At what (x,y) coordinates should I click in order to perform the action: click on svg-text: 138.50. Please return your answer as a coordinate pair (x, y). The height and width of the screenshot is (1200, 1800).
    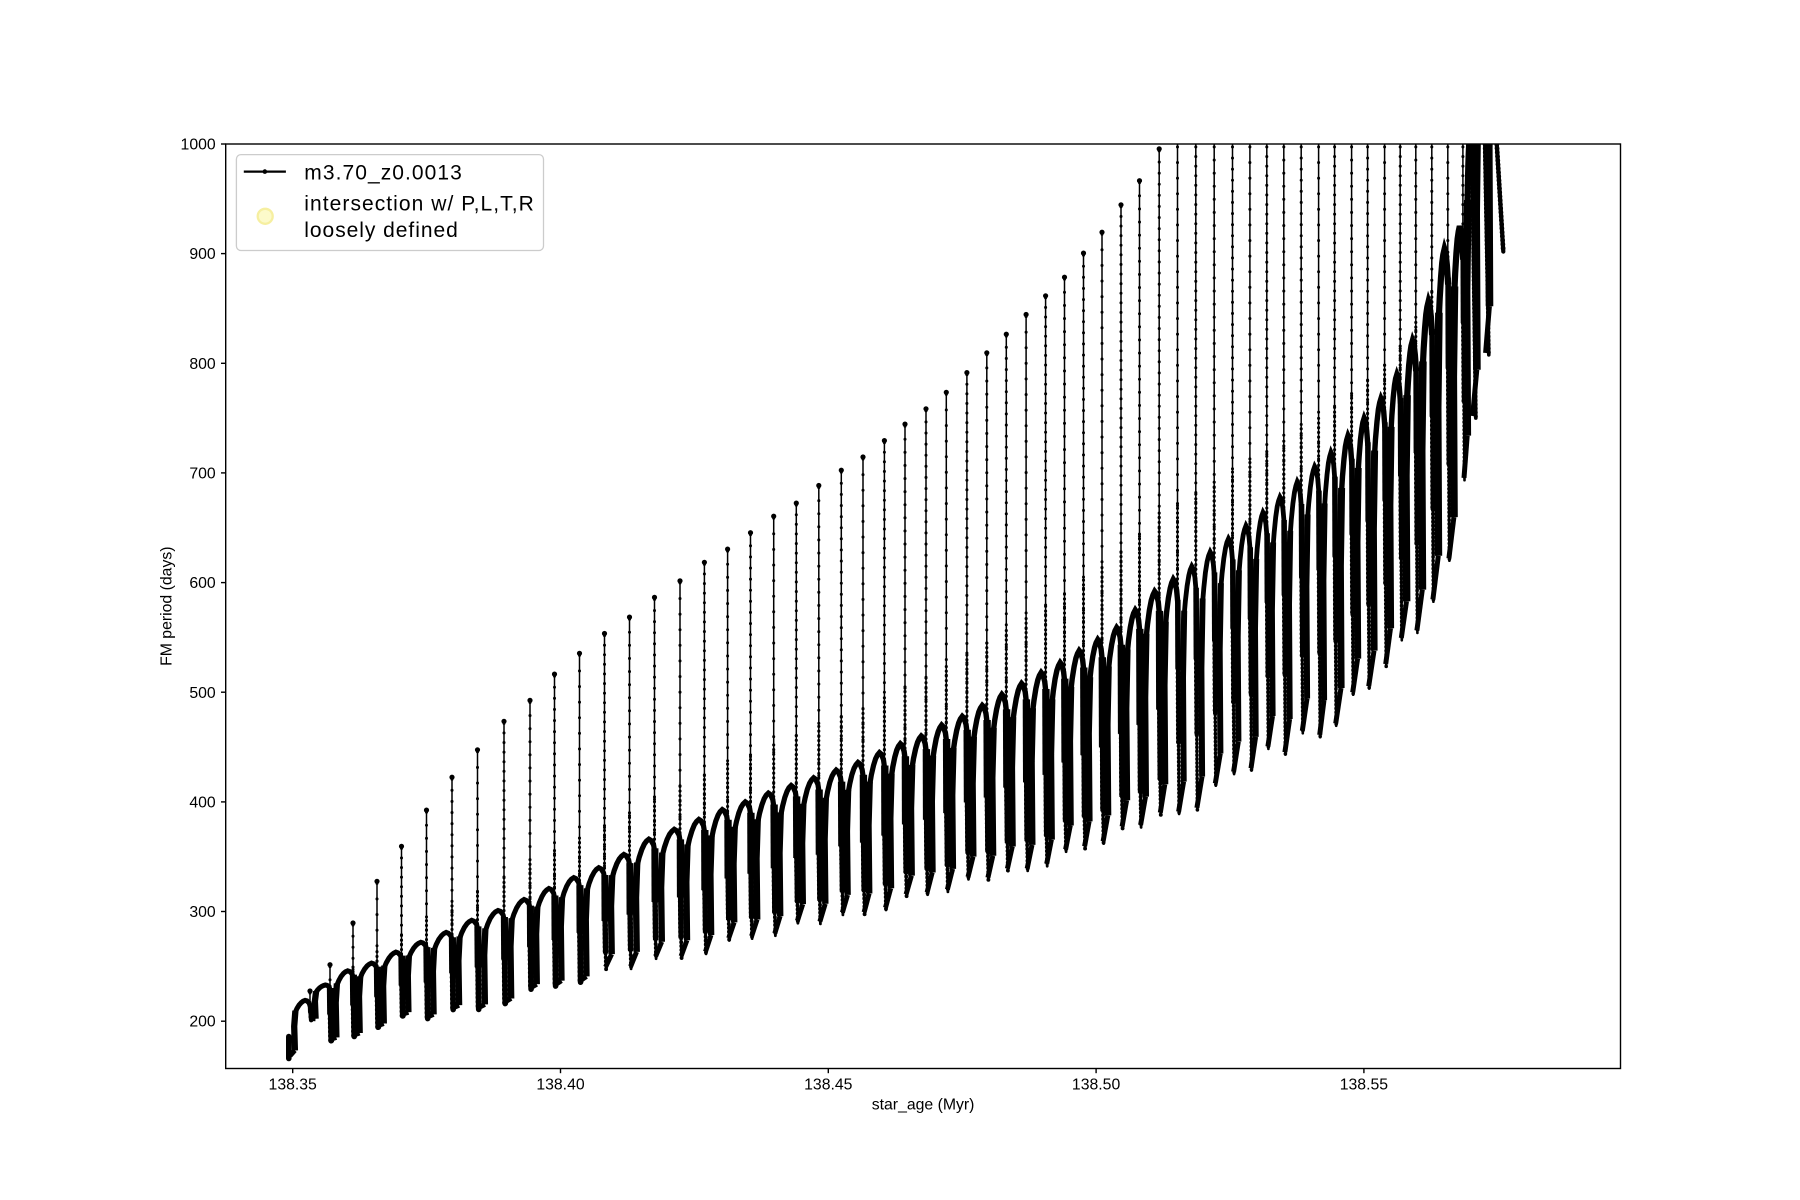
    Looking at the image, I should click on (1096, 1085).